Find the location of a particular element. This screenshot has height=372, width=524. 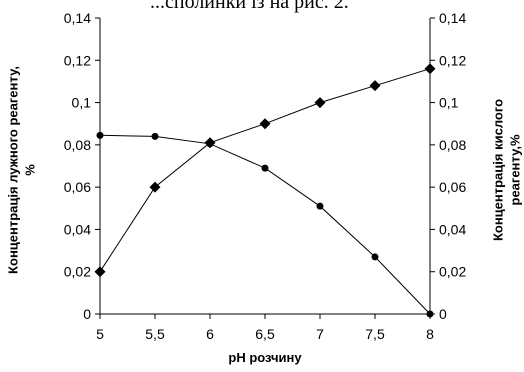

x-axis-label: pH розчину is located at coordinates (265, 357).